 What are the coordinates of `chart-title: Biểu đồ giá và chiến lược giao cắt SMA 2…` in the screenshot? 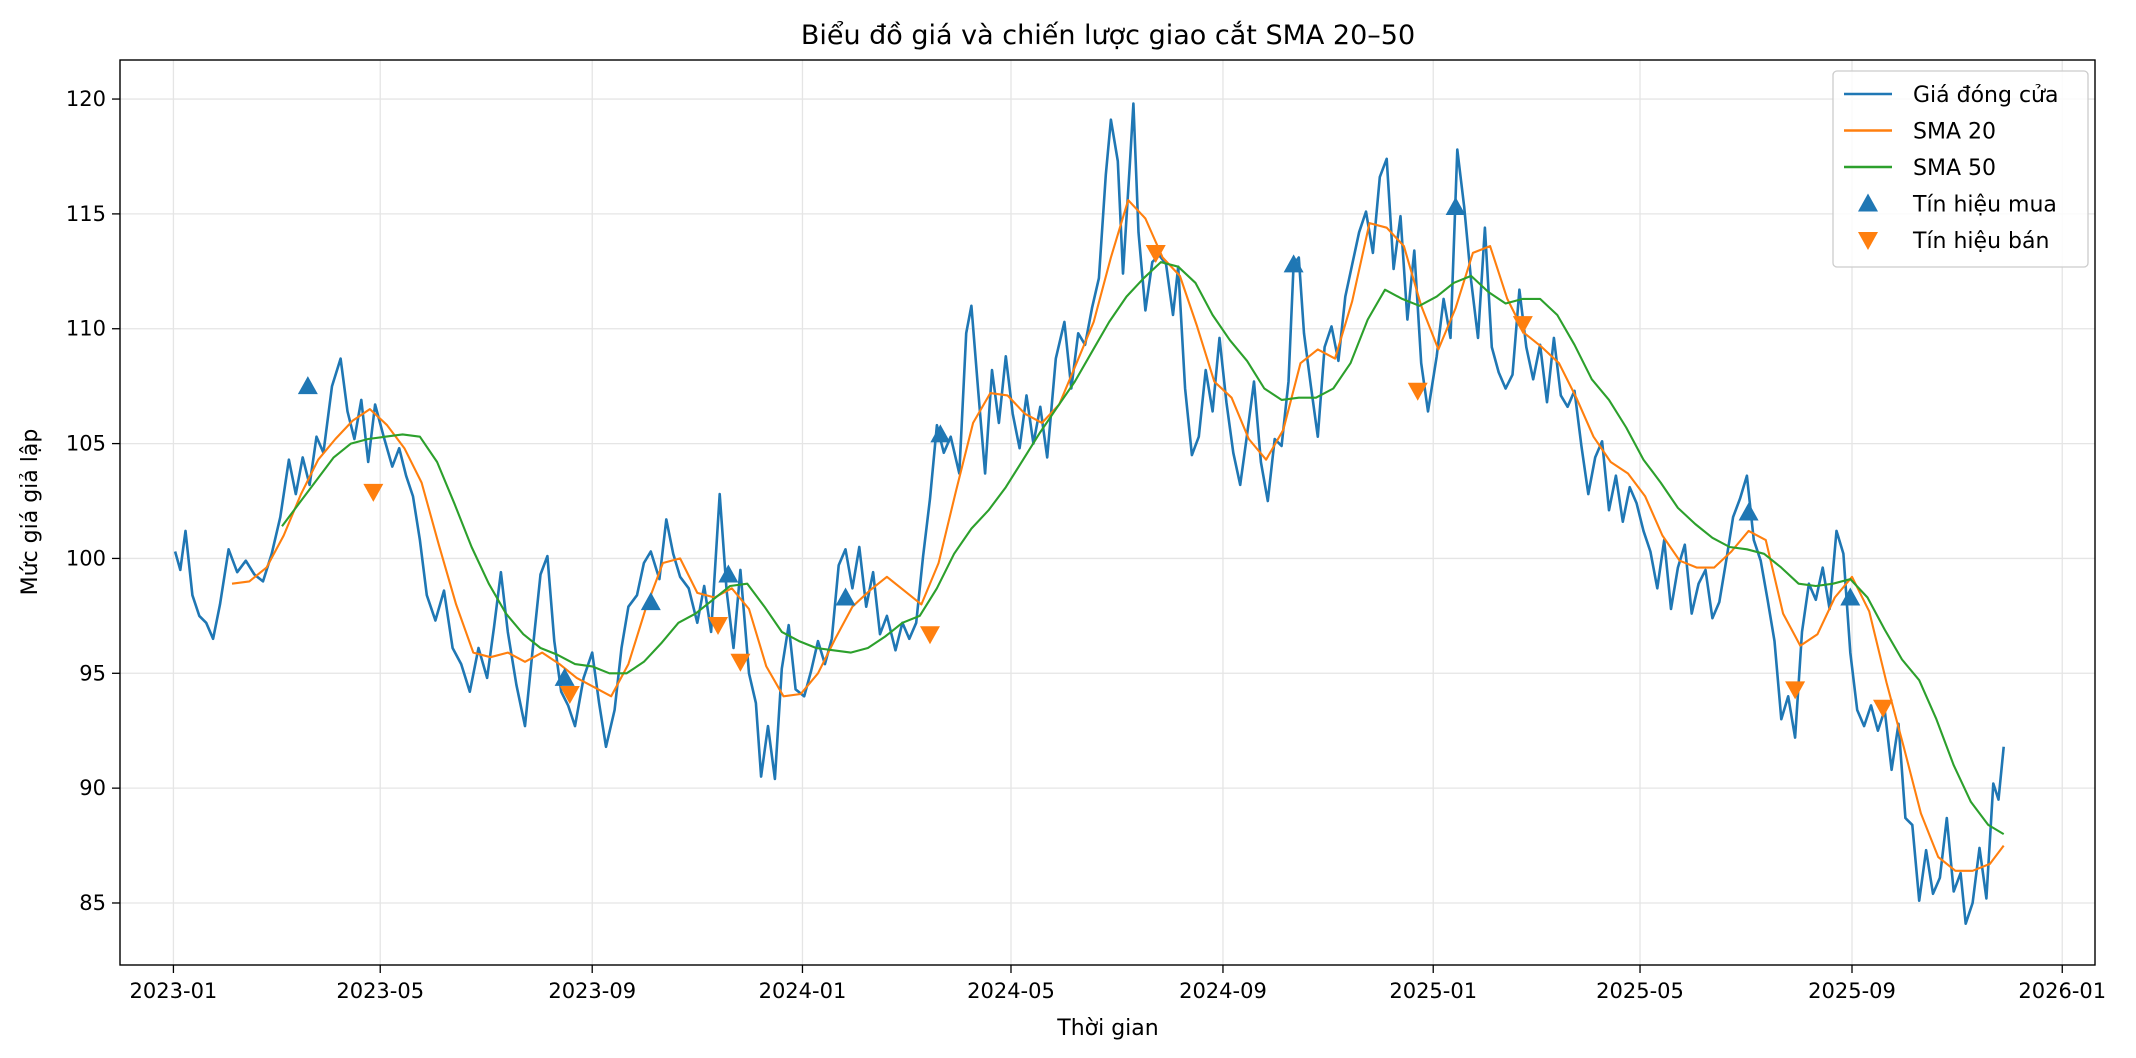 It's located at (1108, 35).